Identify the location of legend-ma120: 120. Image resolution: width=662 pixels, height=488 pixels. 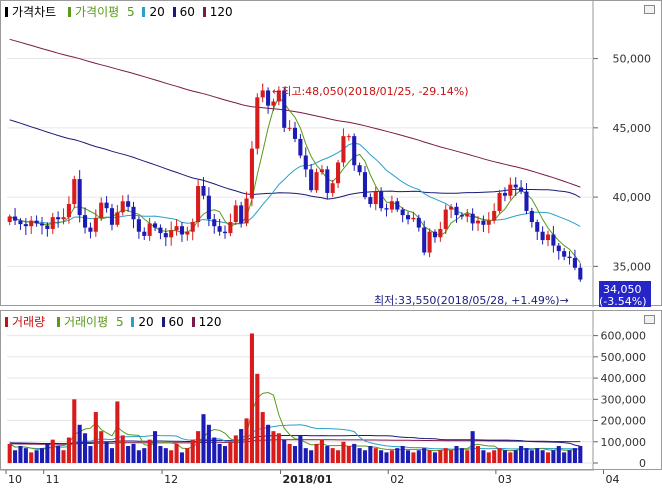
(221, 12).